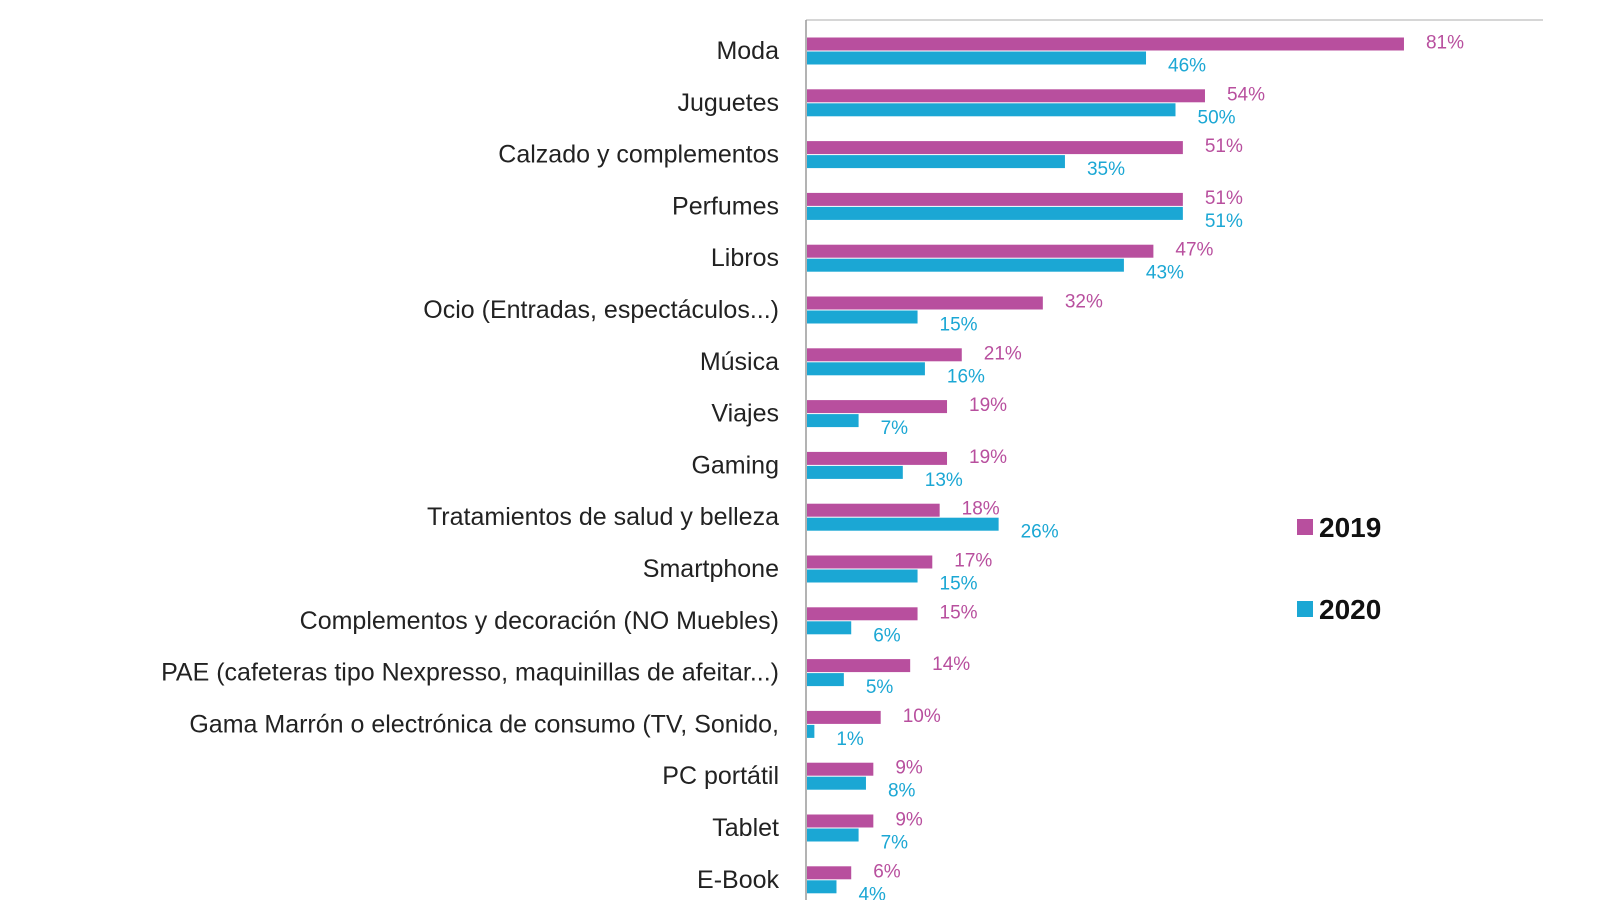  I want to click on category-label: Tablet, so click(745, 828).